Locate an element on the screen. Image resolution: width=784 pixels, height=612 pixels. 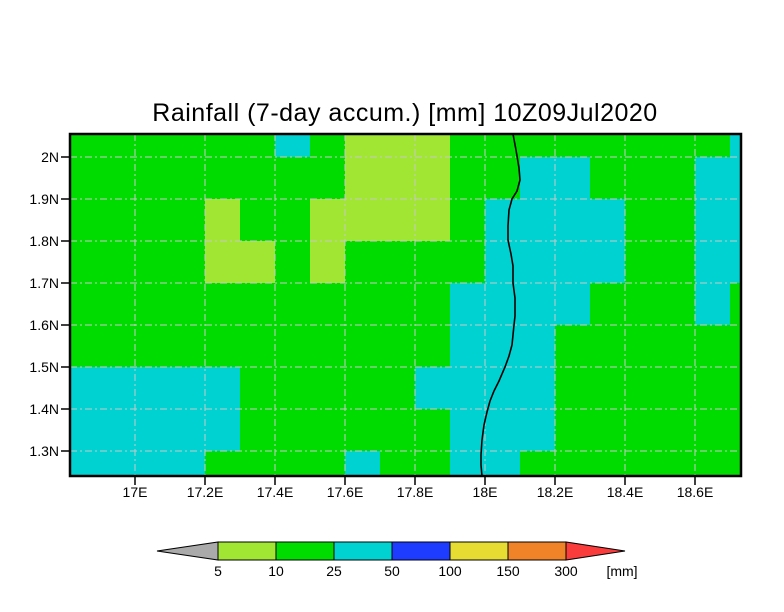
colorbar-label: 25 is located at coordinates (334, 571).